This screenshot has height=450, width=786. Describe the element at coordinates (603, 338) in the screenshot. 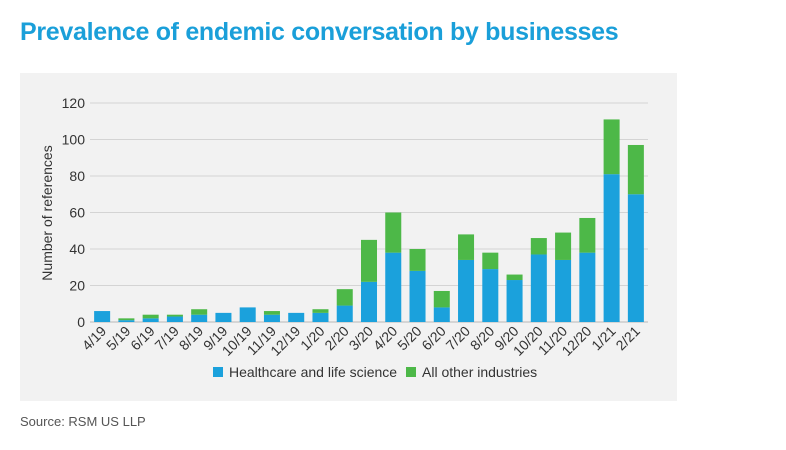

I see `x-tick-label: 1/21` at that location.